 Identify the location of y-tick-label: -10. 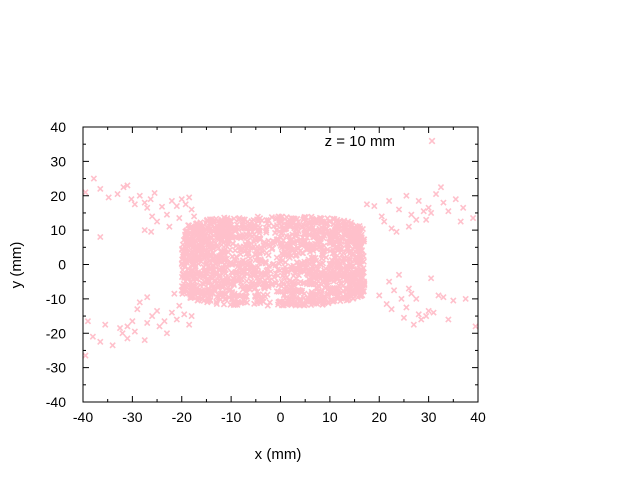
(56, 299).